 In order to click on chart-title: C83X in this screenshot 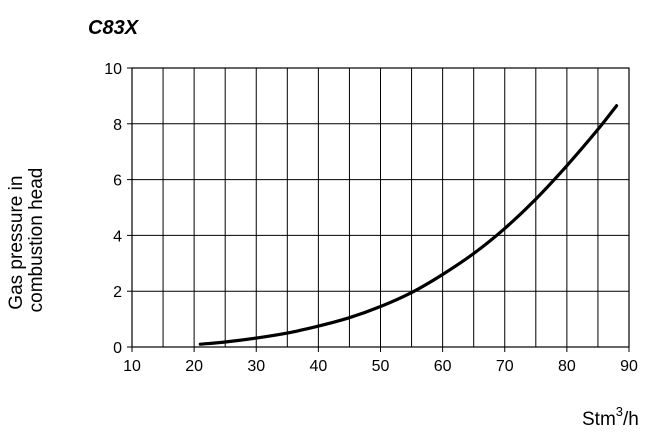, I will do `click(114, 28)`.